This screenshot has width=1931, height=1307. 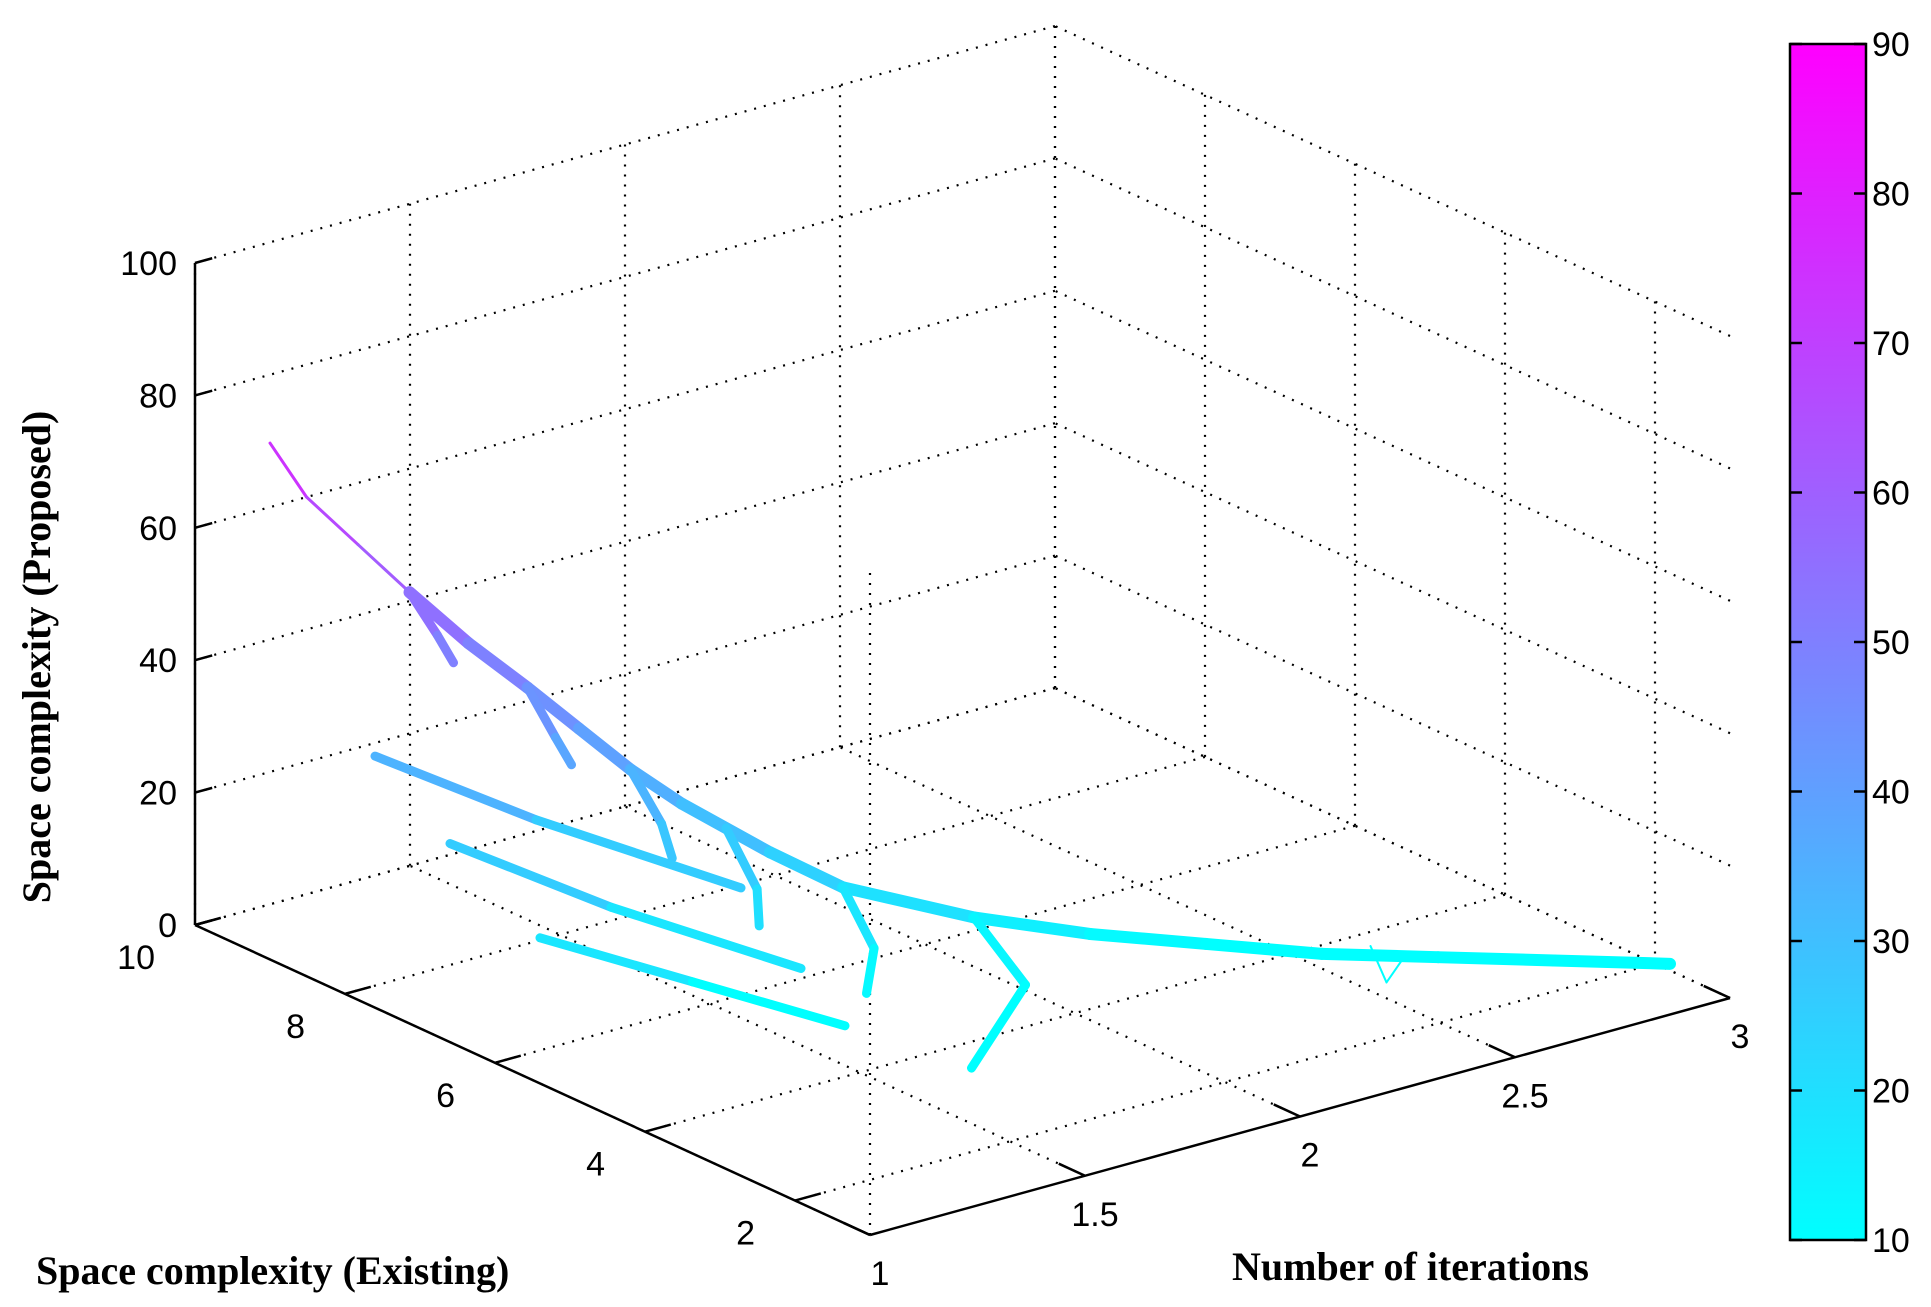 What do you see at coordinates (1310, 1156) in the screenshot?
I see `x-tick-label: 2` at bounding box center [1310, 1156].